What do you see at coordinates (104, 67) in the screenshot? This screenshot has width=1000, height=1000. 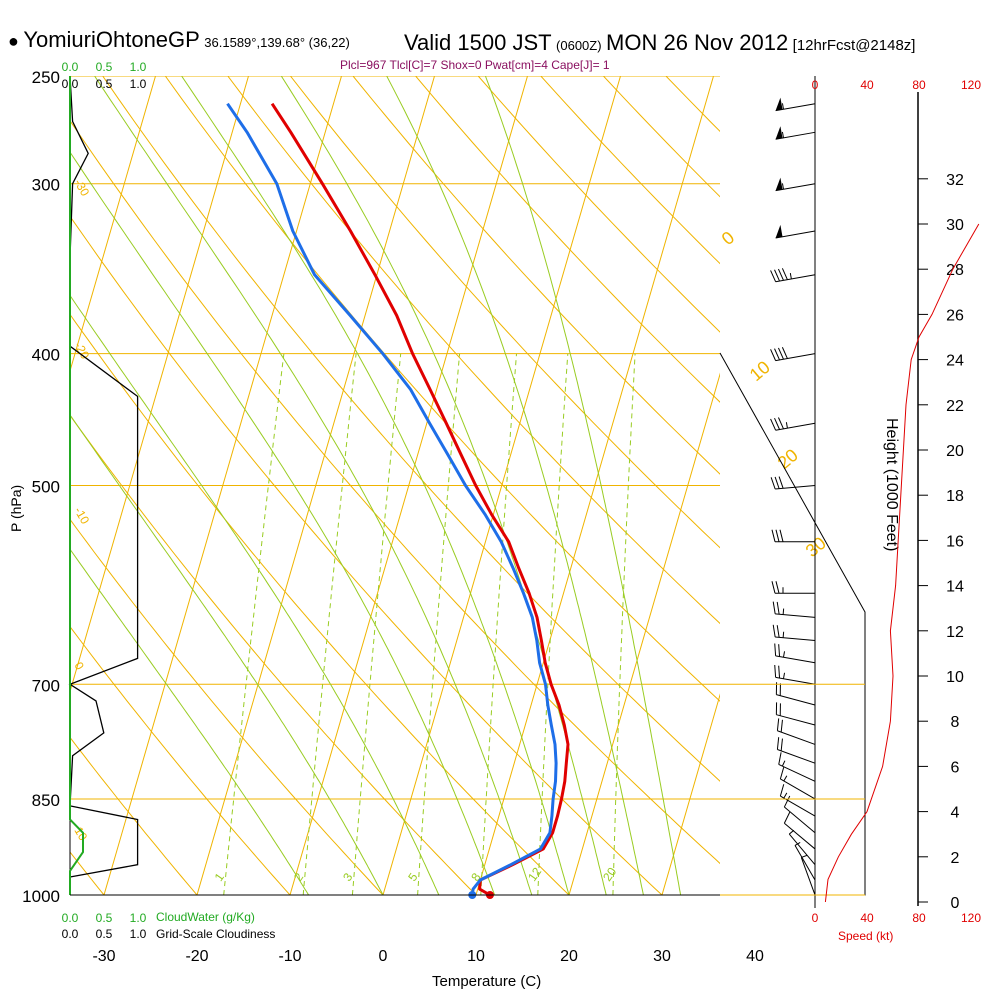 I see `cloud-water-tick-top: 0.5` at bounding box center [104, 67].